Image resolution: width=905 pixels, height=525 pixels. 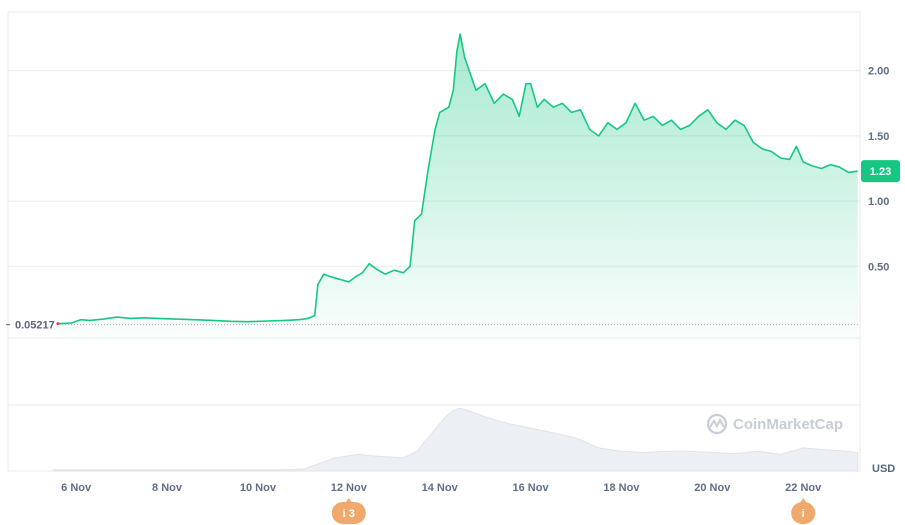 I want to click on coinmarketcap-logo-icon, so click(x=717, y=424).